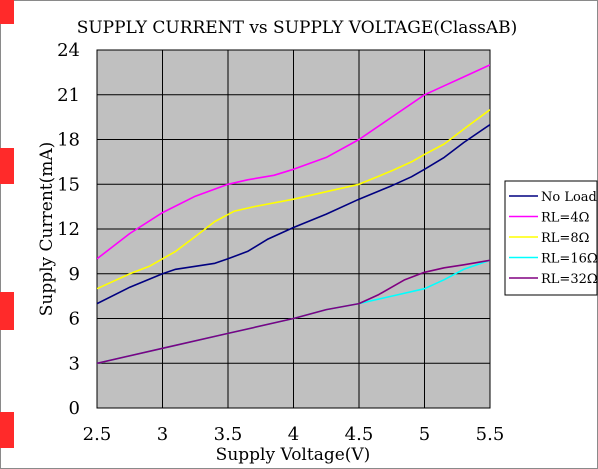 The image size is (598, 469). What do you see at coordinates (293, 455) in the screenshot?
I see `x-axis-label: Supply Voltage(V)` at bounding box center [293, 455].